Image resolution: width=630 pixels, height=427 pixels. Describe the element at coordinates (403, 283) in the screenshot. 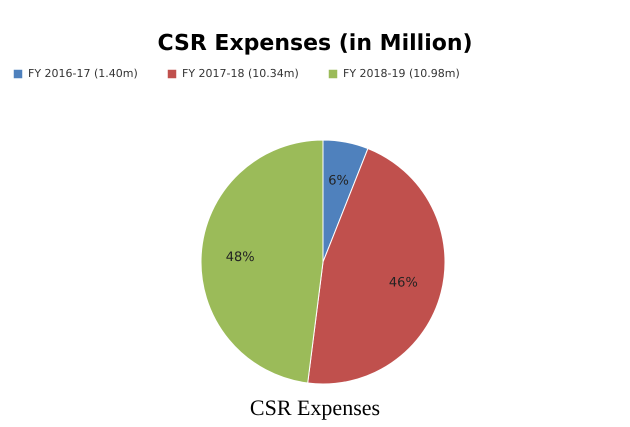

I see `data-label: 46%` at that location.